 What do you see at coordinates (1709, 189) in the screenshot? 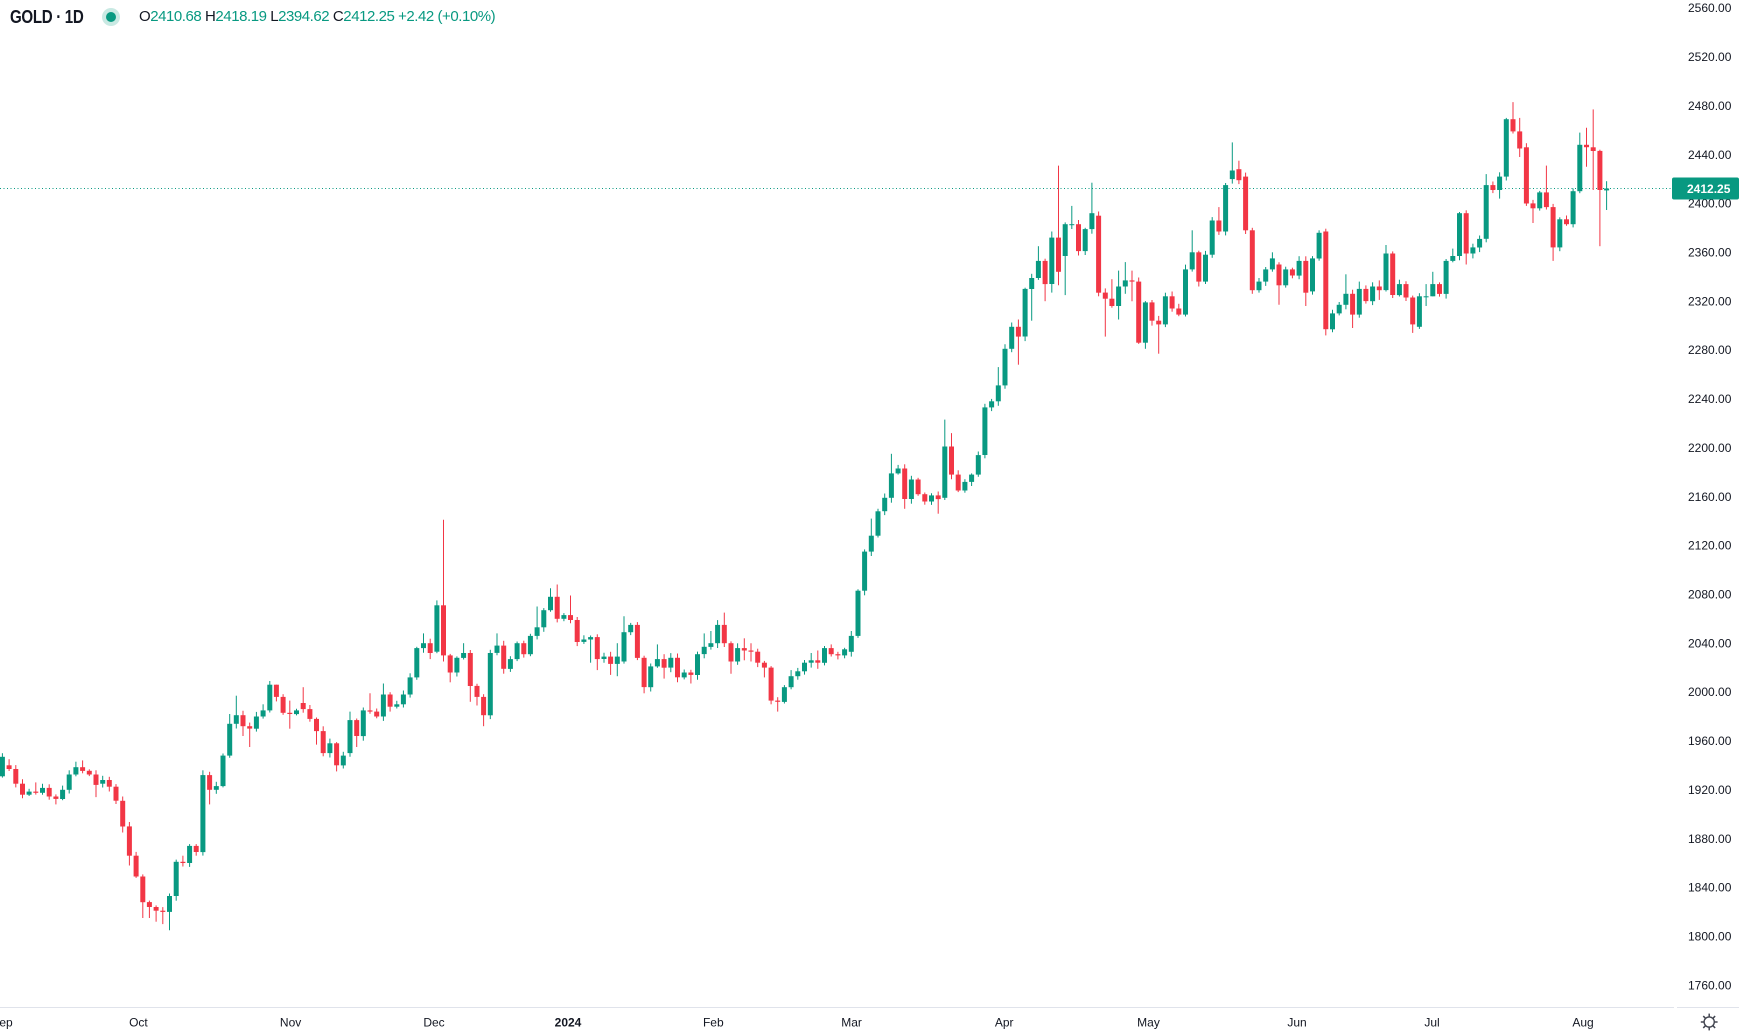
I see `svg-text: 2412.25` at bounding box center [1709, 189].